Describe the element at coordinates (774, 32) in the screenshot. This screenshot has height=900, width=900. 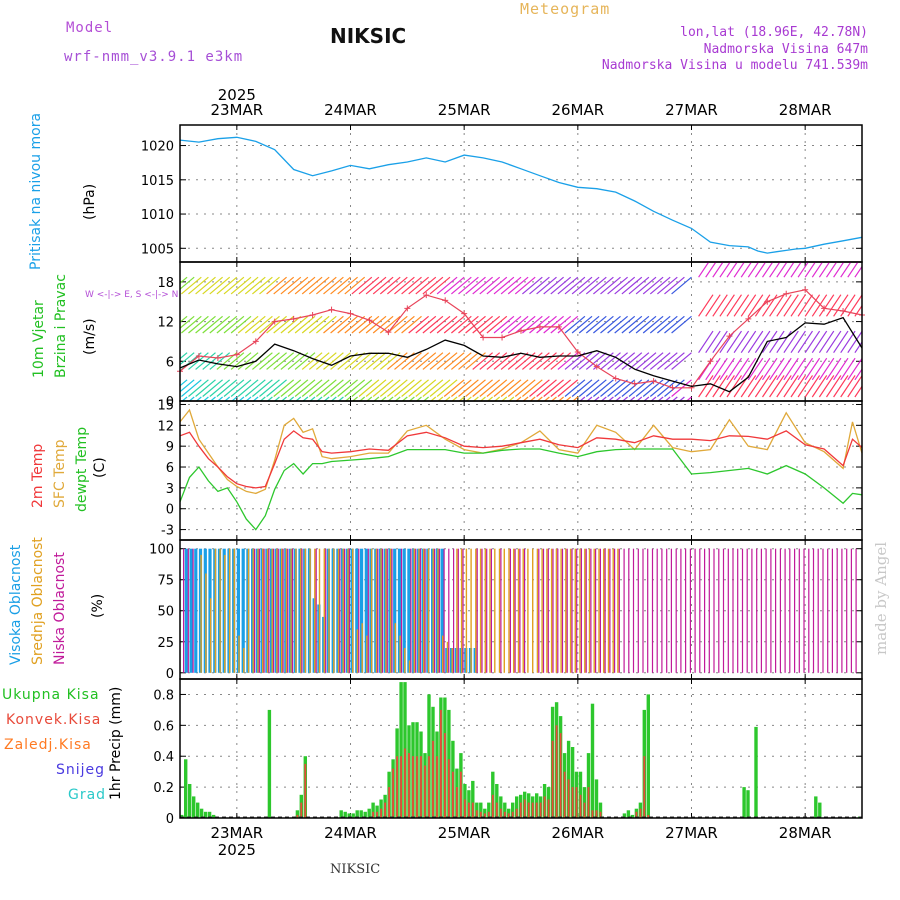
I see `lonlat-label: lon,lat (18.96E, 42.78N)` at that location.